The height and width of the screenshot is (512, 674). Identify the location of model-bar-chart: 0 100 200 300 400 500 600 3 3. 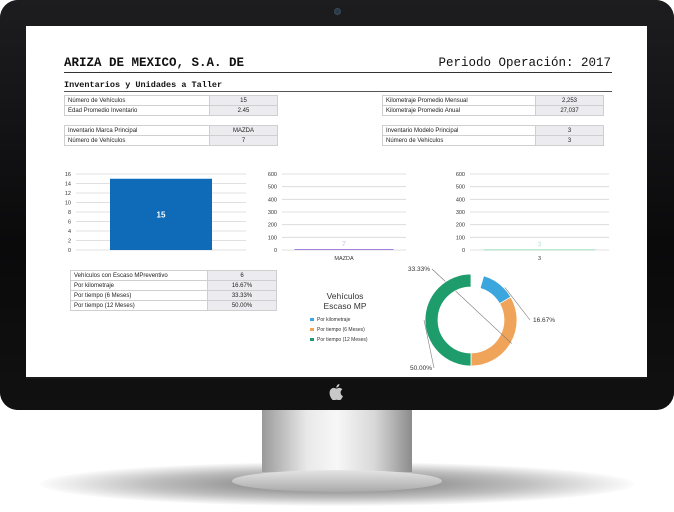
(532, 217).